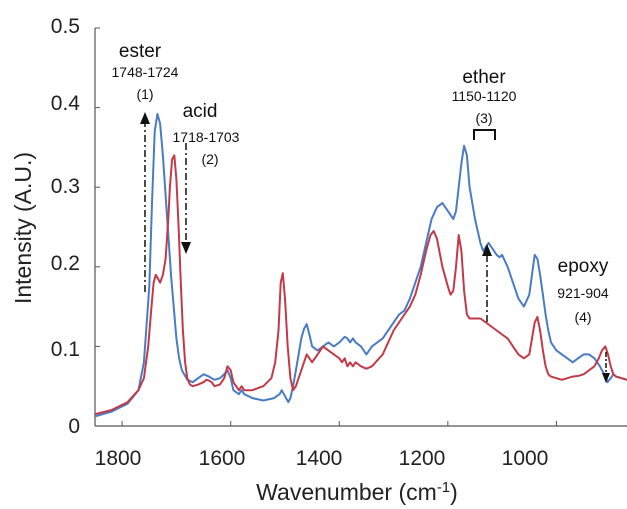 The height and width of the screenshot is (509, 627). What do you see at coordinates (66, 103) in the screenshot?
I see `y-tick-label: 0.4` at bounding box center [66, 103].